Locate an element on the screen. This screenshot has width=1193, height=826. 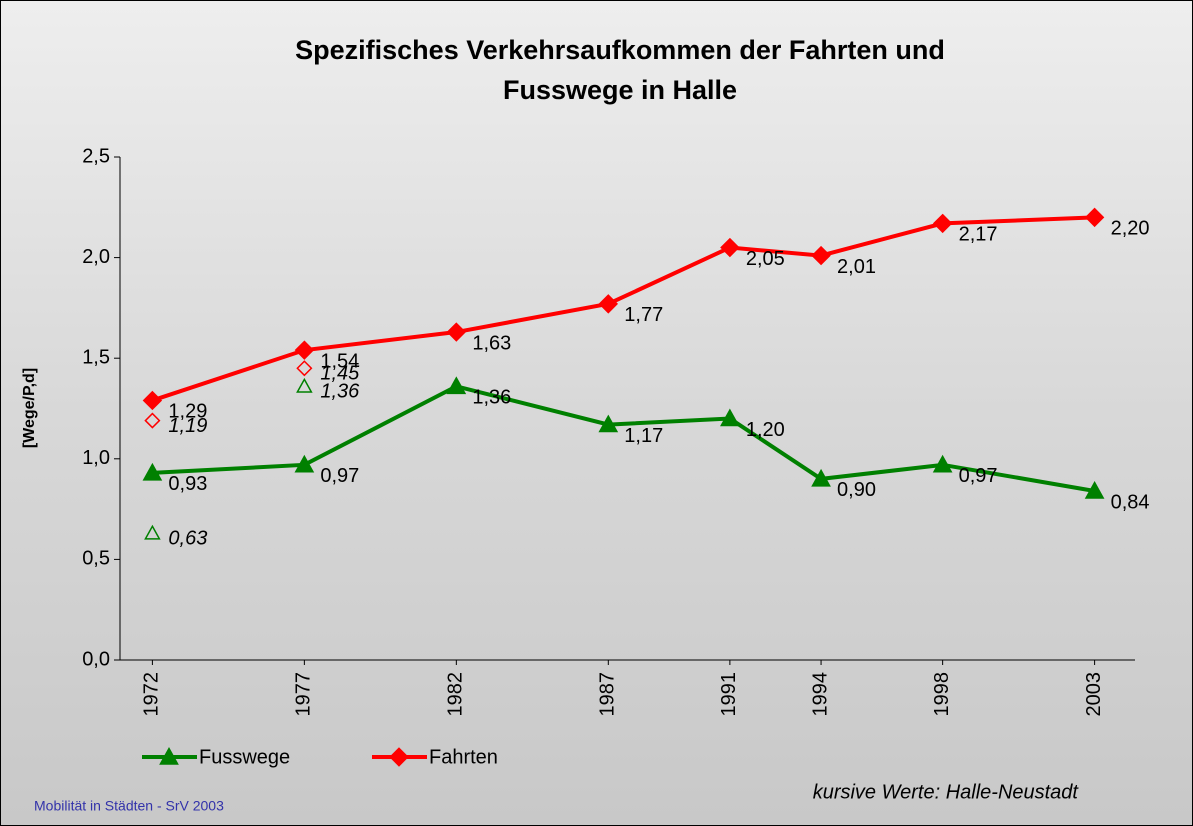
data-label: 2,20 is located at coordinates (1130, 229).